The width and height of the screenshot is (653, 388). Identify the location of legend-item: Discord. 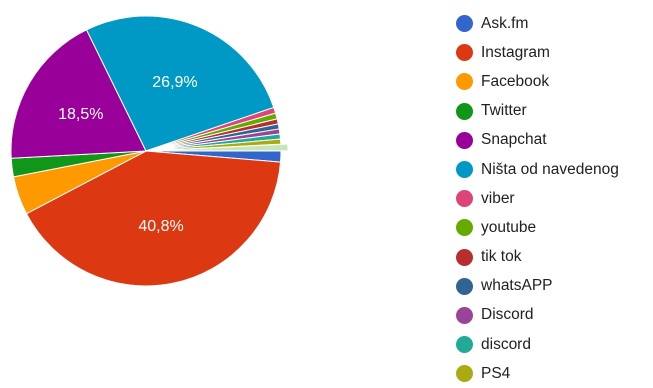
(554, 315).